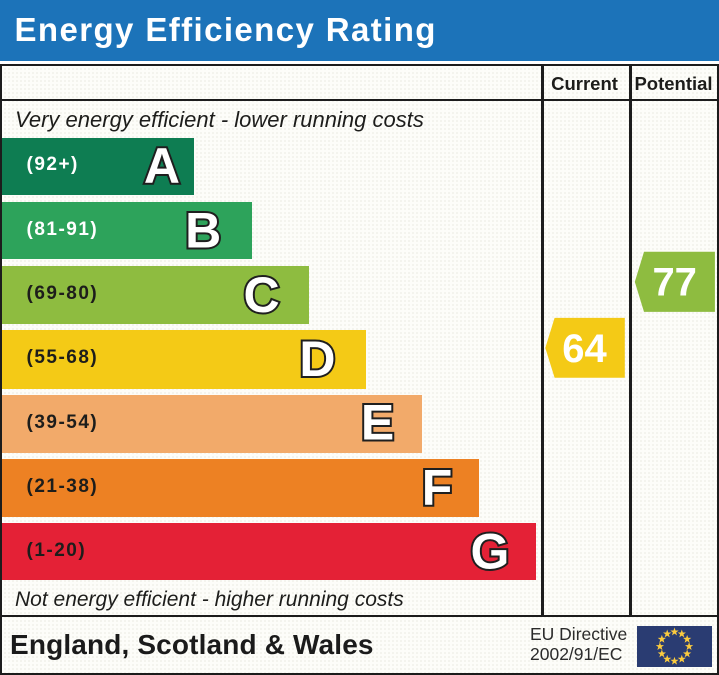  Describe the element at coordinates (674, 283) in the screenshot. I see `svg-text: 77` at that location.